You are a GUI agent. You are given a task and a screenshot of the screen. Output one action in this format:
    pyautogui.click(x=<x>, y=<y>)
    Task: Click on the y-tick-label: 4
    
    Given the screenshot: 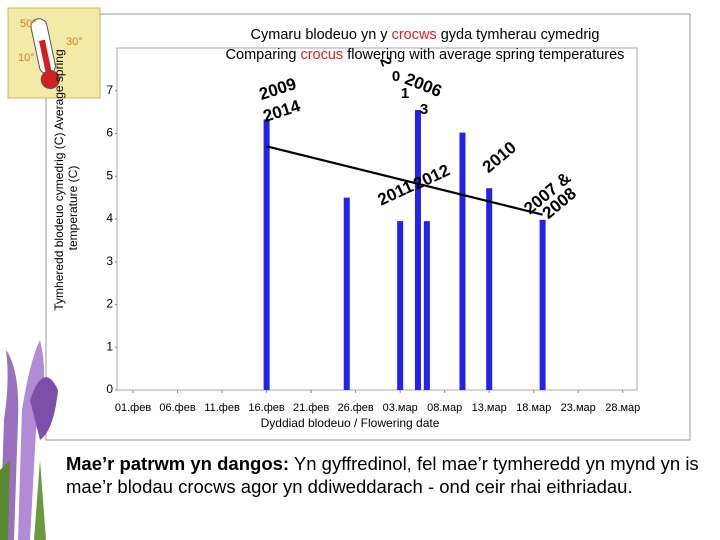 What is the action you would take?
    pyautogui.click(x=109, y=218)
    